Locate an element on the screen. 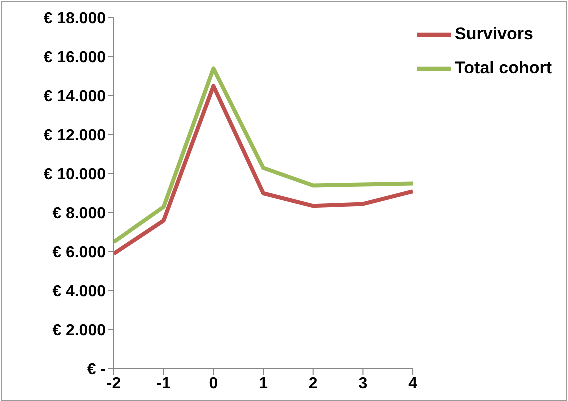  y-tick-label: € 14.000 is located at coordinates (75, 97).